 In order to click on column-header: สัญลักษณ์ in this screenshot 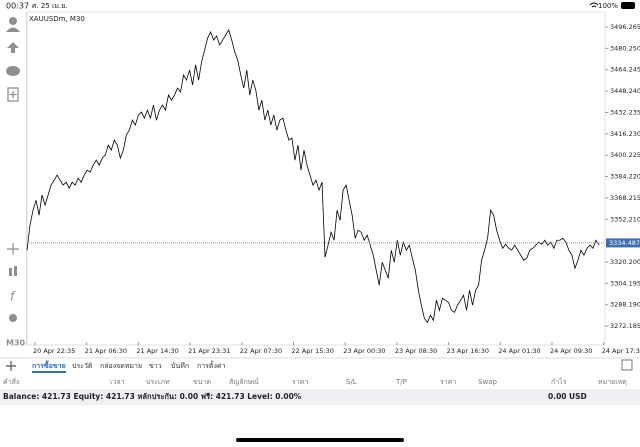, I will do `click(244, 382)`.